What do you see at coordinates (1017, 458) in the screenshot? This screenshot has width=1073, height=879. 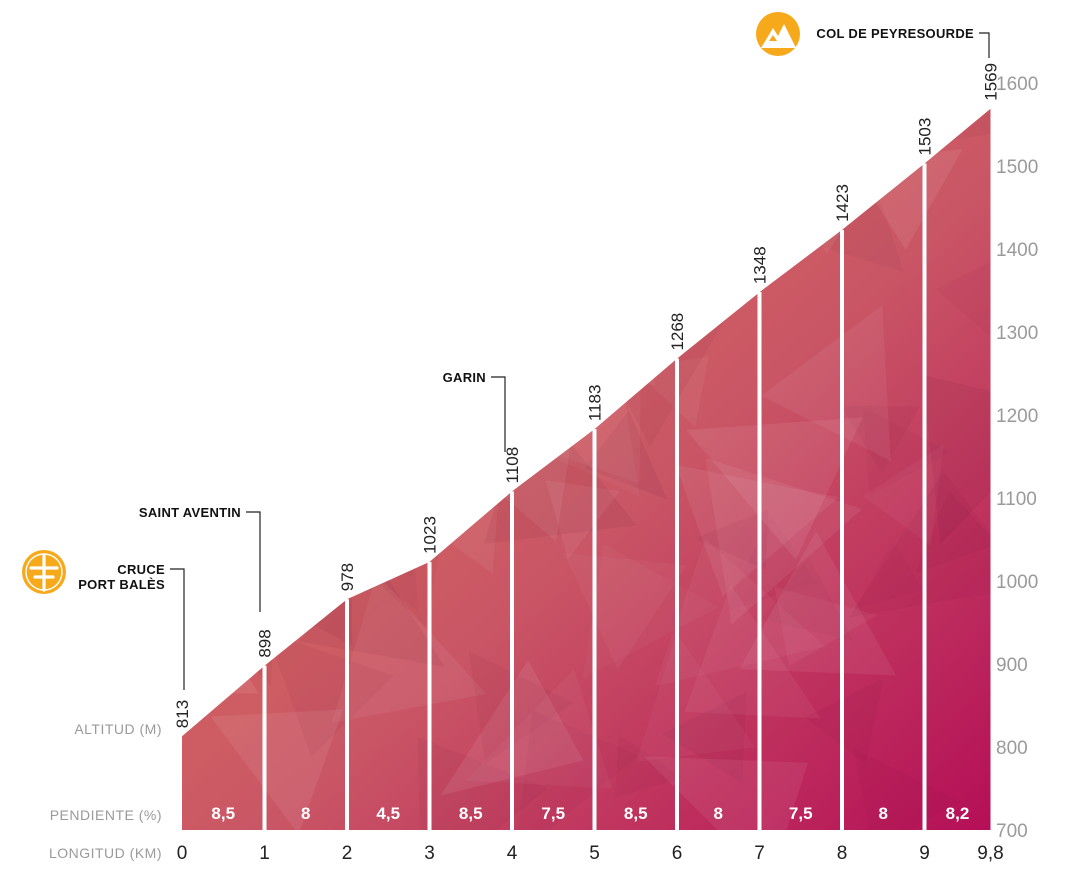 I see `y-axis: 700 800 900 1000 1100 1200 1300 1400 1500 1600` at bounding box center [1017, 458].